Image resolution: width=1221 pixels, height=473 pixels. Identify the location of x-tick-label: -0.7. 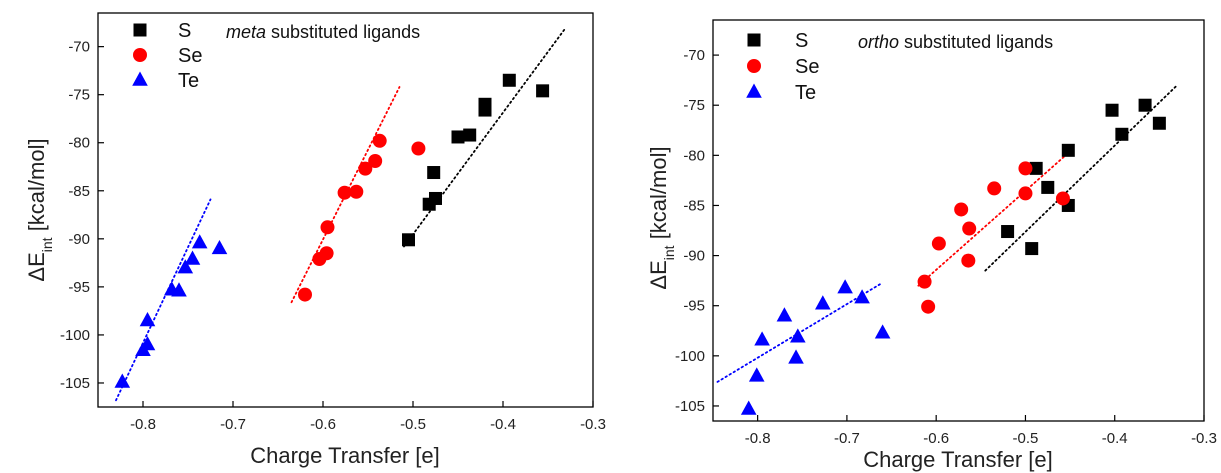
(233, 424).